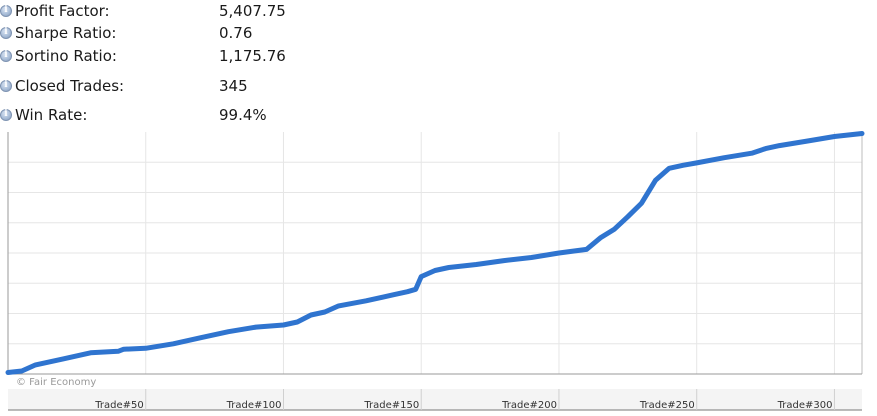  I want to click on stat-value: 345, so click(233, 86).